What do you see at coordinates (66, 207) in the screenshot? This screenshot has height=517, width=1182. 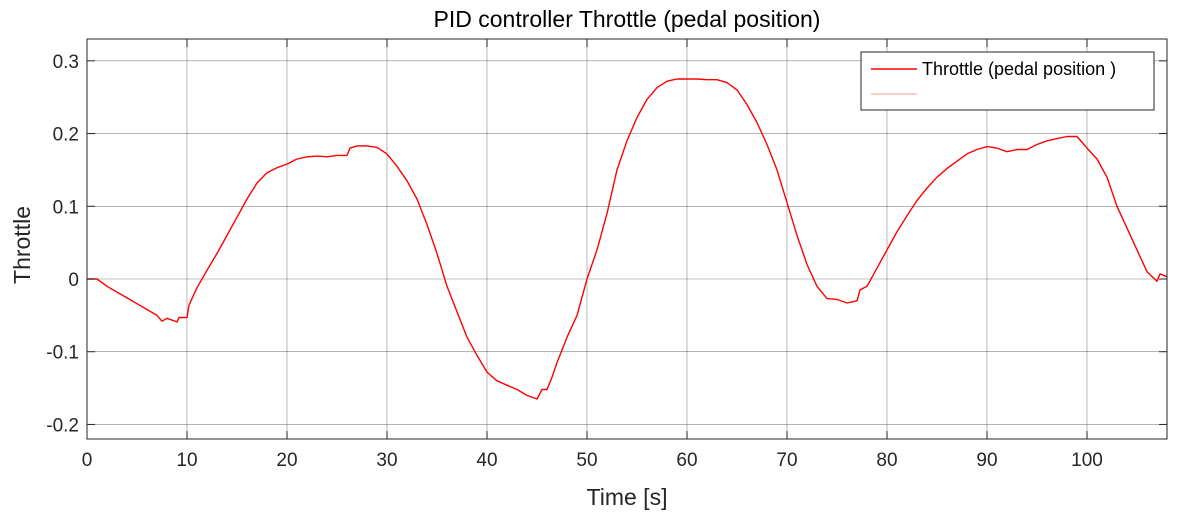 I see `y-tick-label: 0.1` at bounding box center [66, 207].